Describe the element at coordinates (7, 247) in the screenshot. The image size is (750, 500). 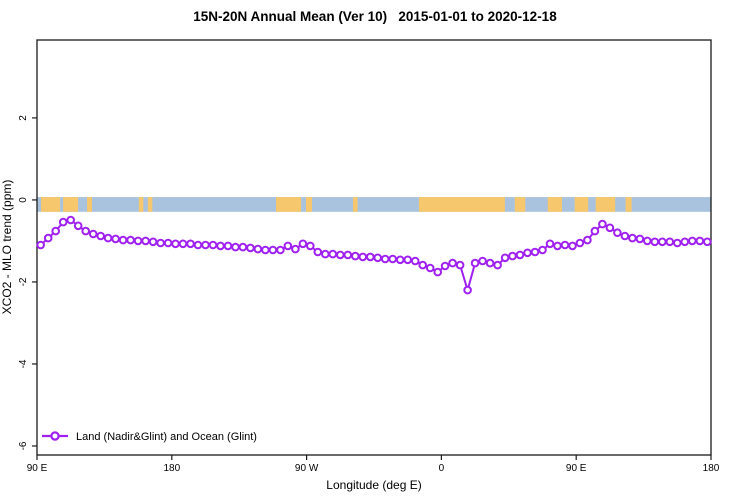
I see `y-axis-label: XCO2 - MLO trend (ppm)` at that location.